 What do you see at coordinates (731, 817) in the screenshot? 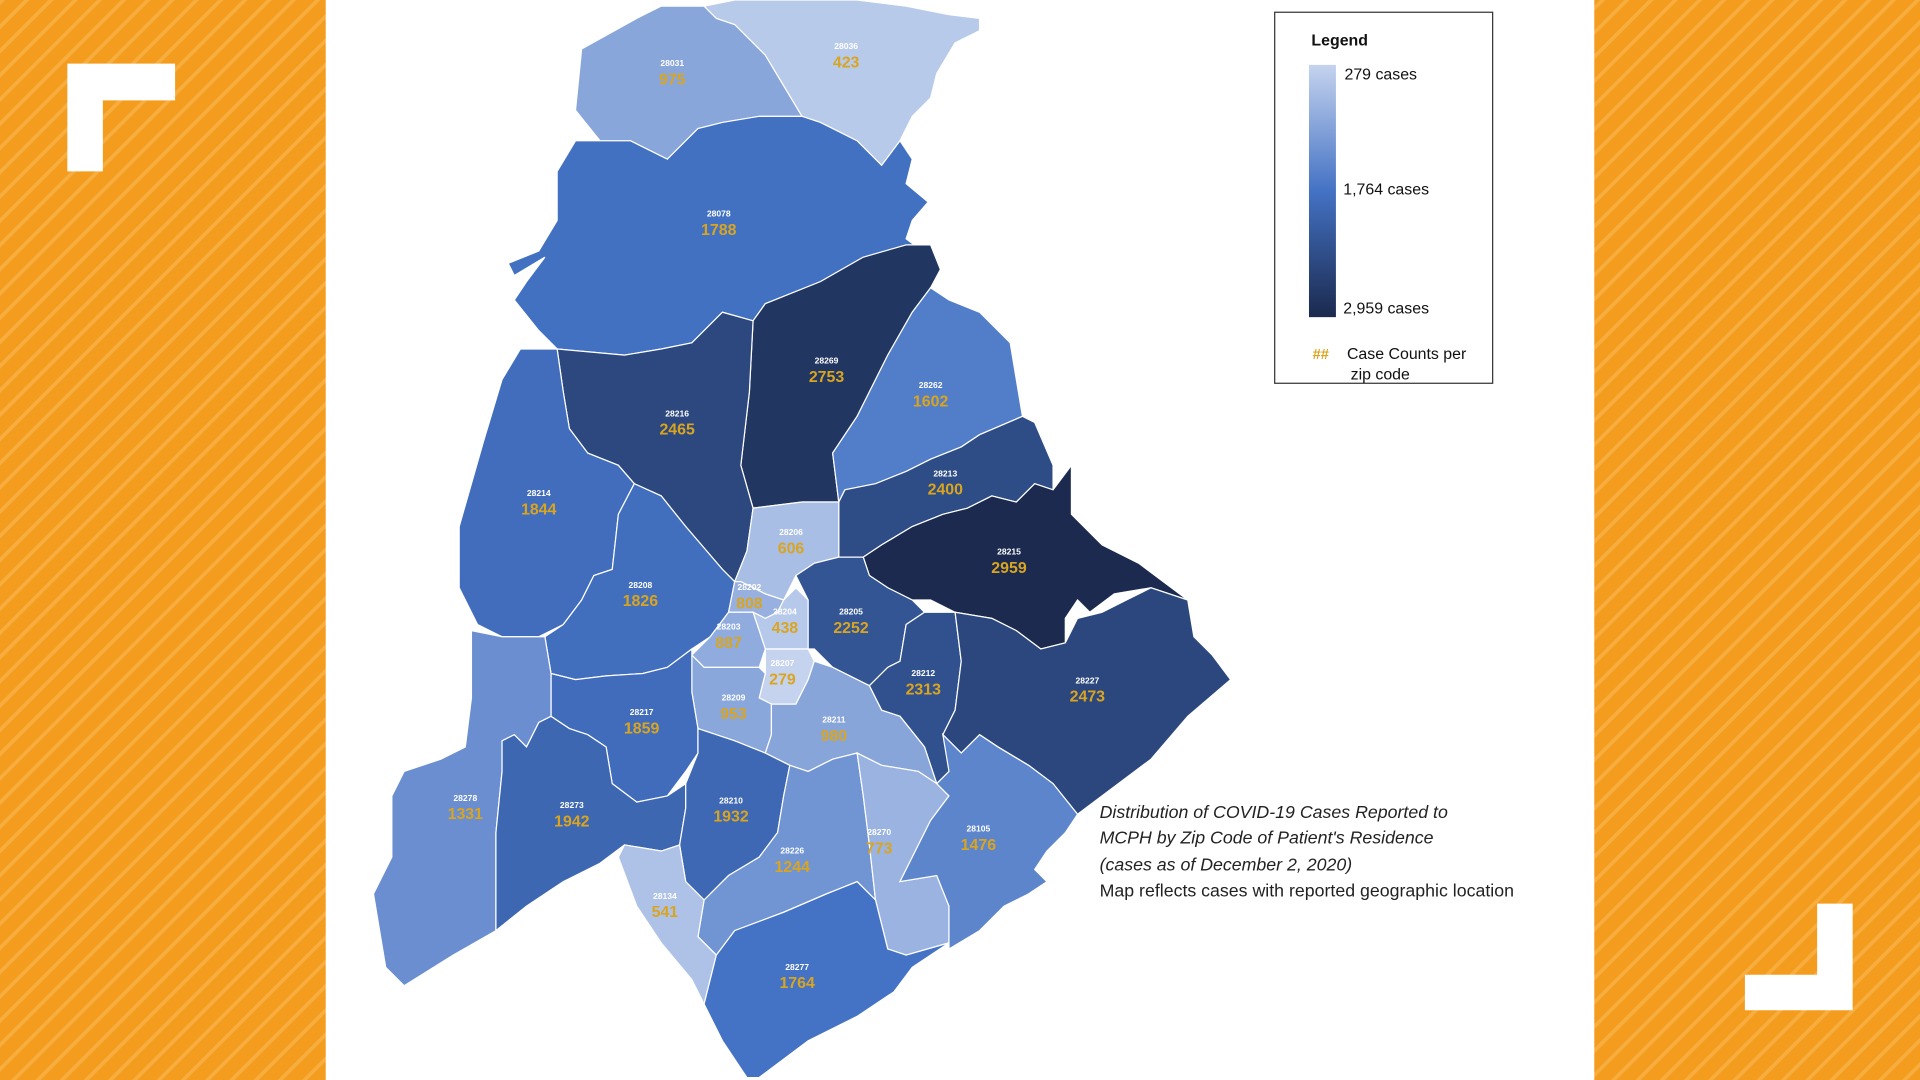
I see `case-count: 1932` at bounding box center [731, 817].